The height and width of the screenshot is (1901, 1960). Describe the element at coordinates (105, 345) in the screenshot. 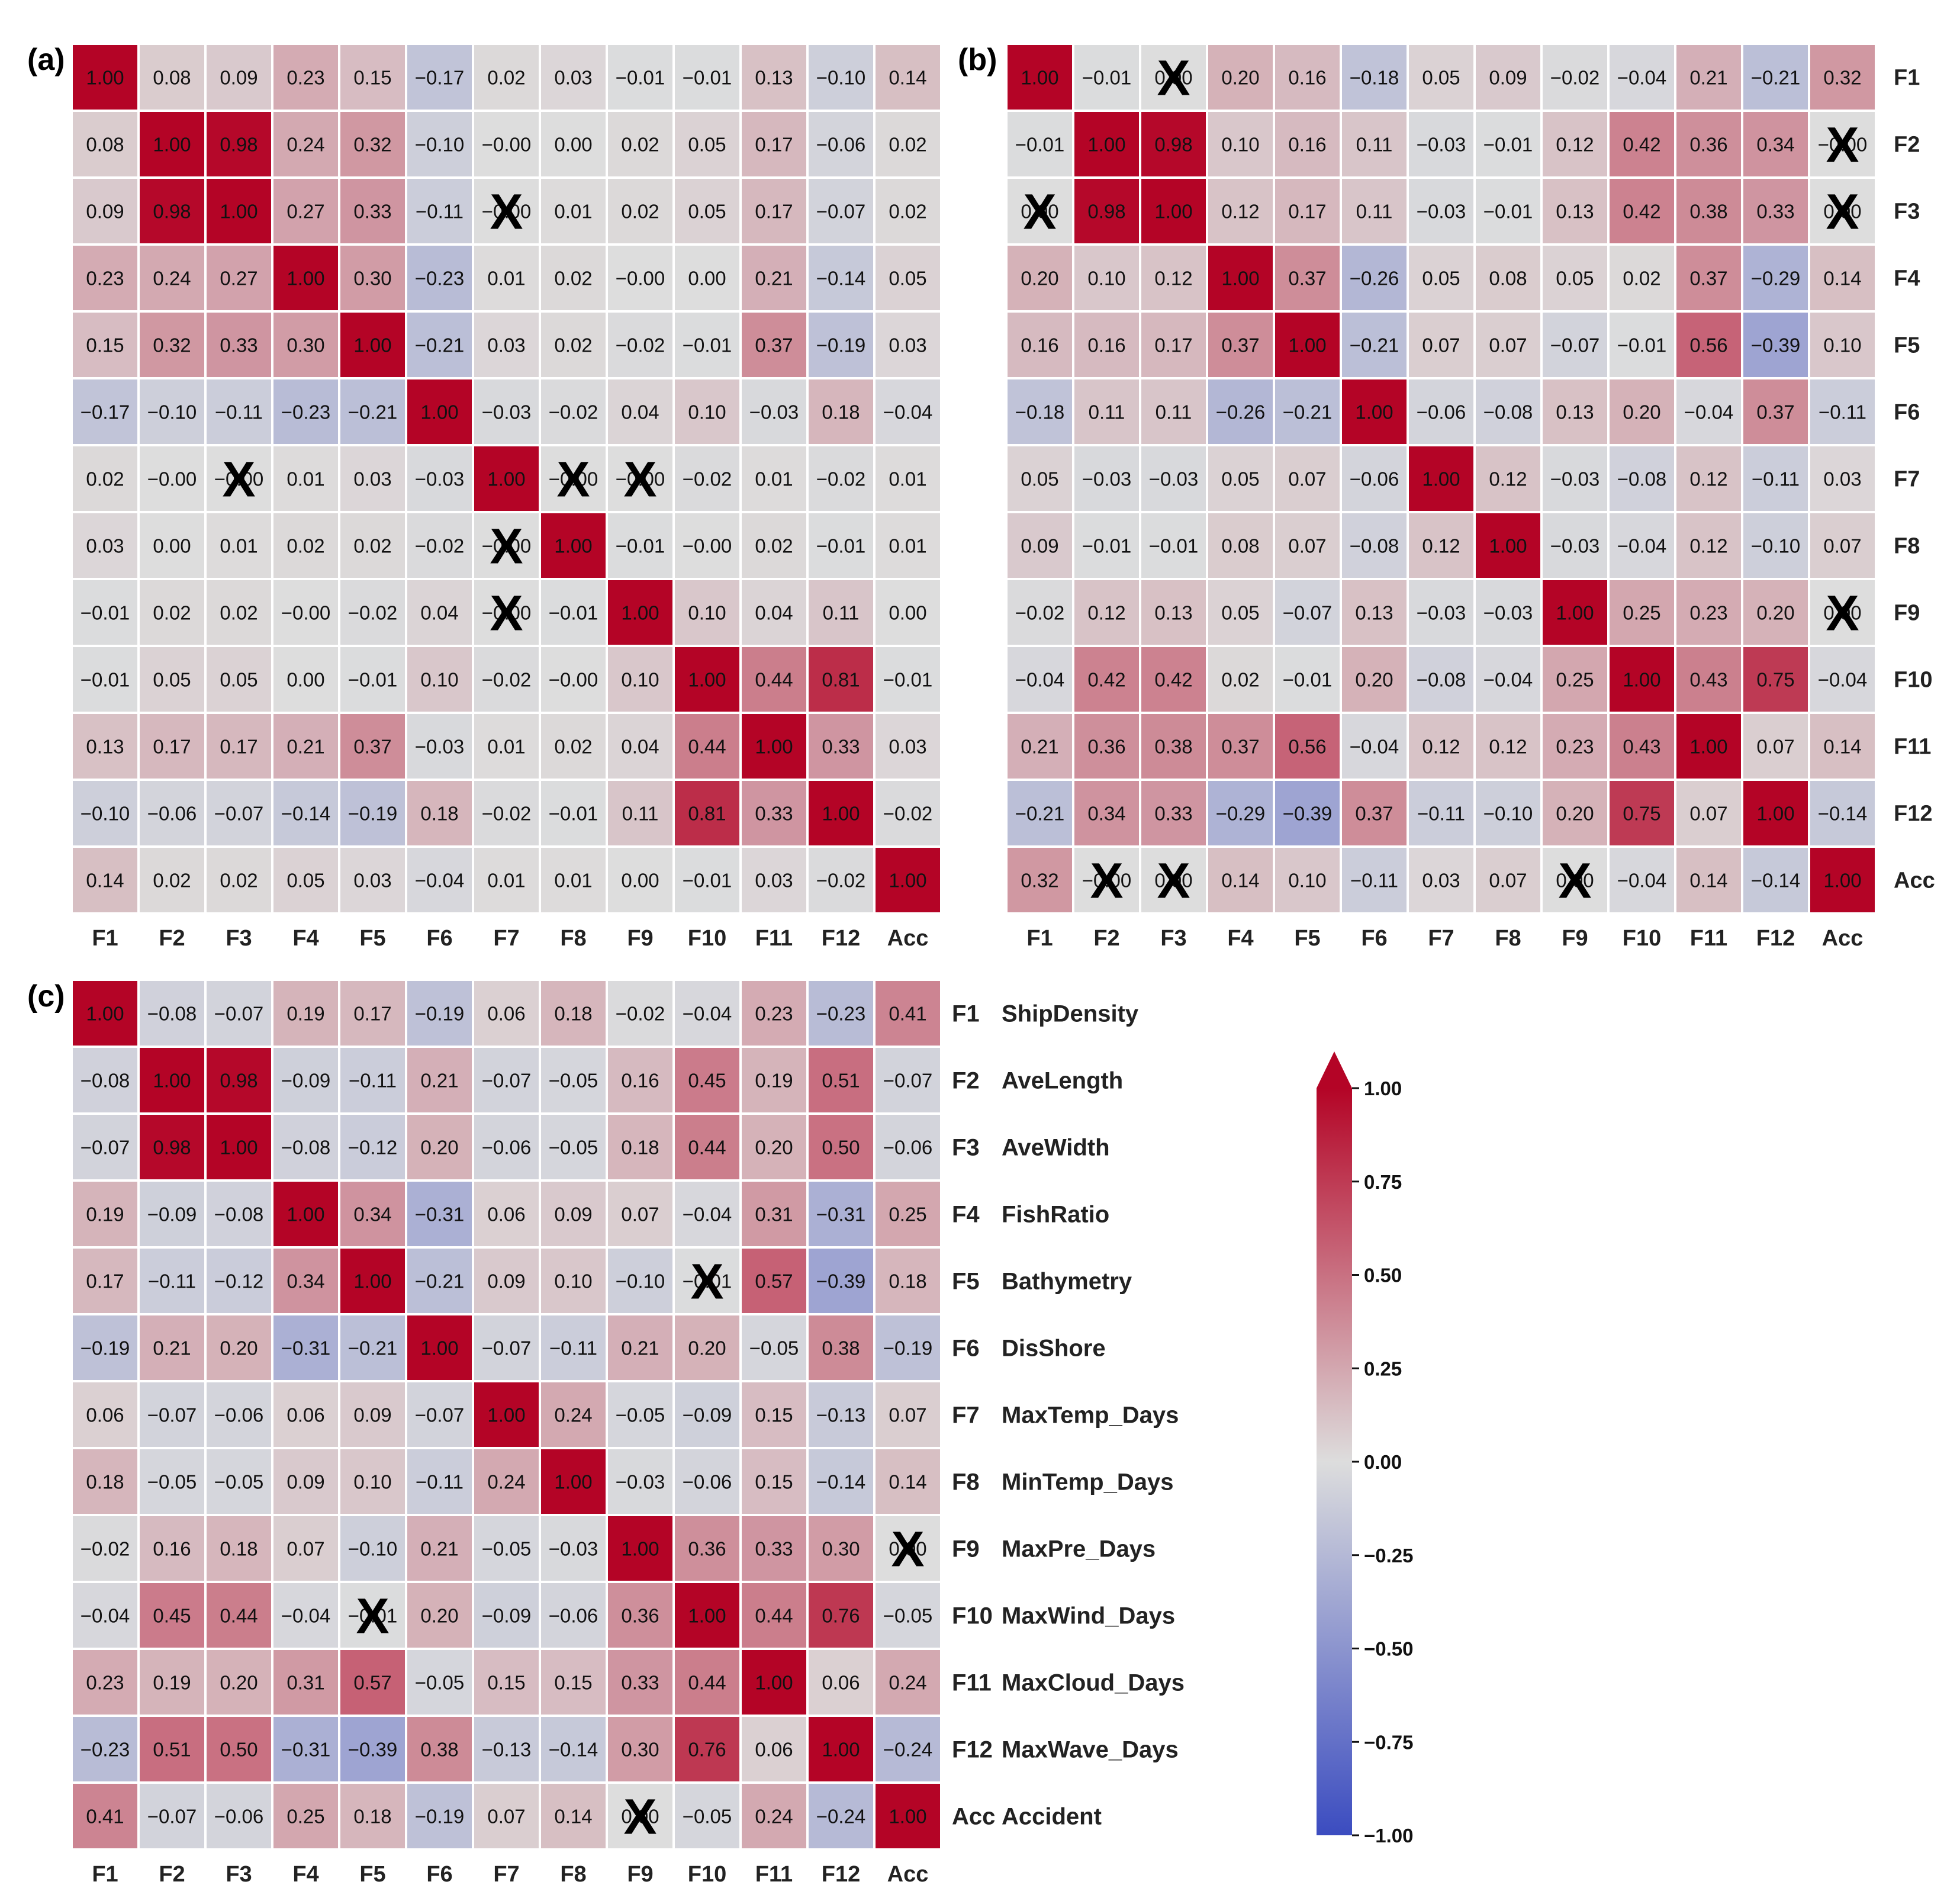

I see `cell-value: 0.15` at that location.